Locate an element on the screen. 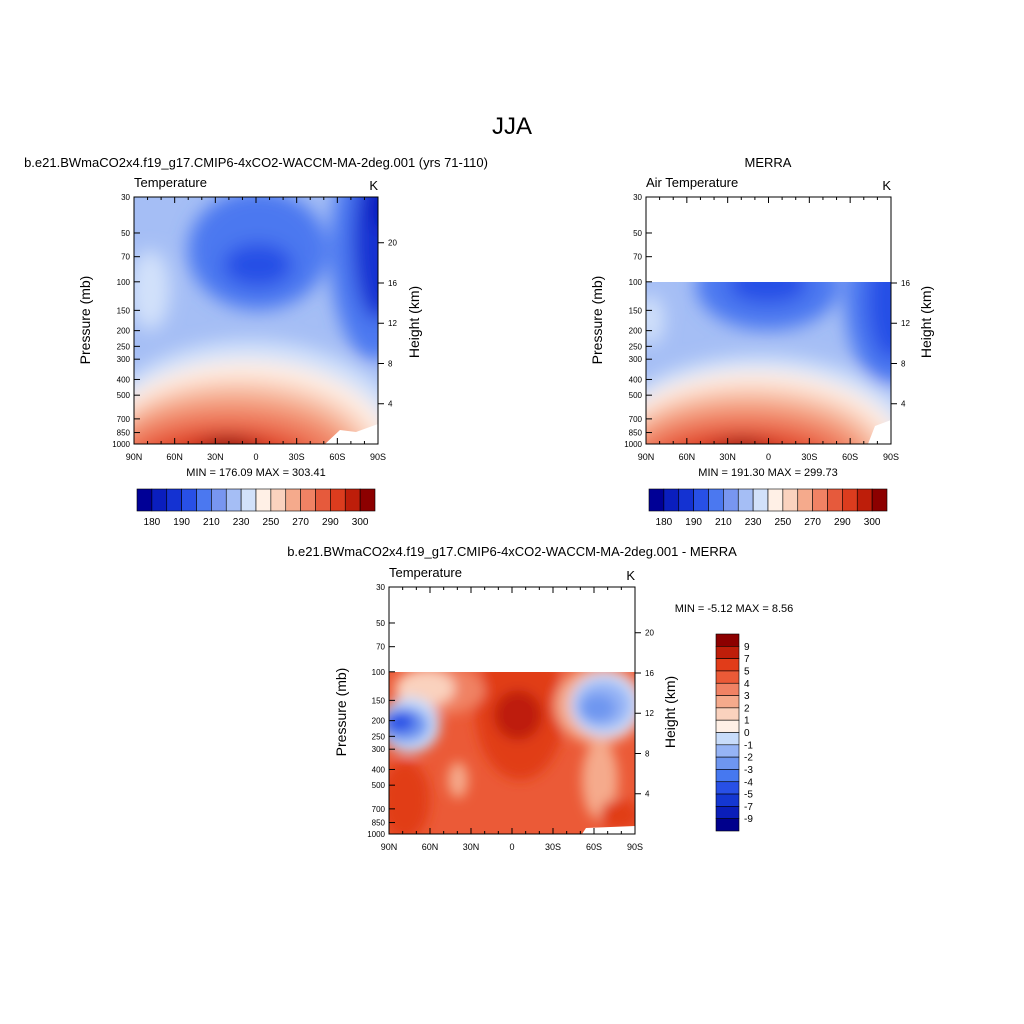  pressure-tick-label: 700 is located at coordinates (379, 809).